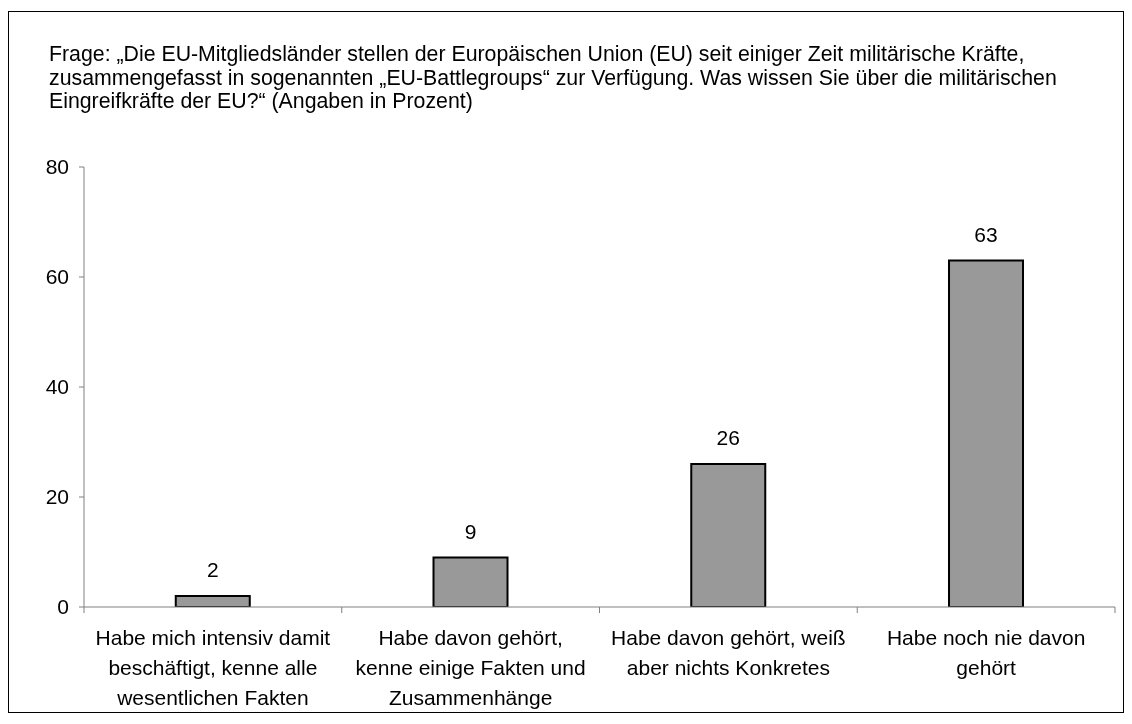 This screenshot has height=724, width=1132. Describe the element at coordinates (728, 652) in the screenshot. I see `x-tick-label: Habe davon gehört, weiß aber nichts Konkretes` at that location.